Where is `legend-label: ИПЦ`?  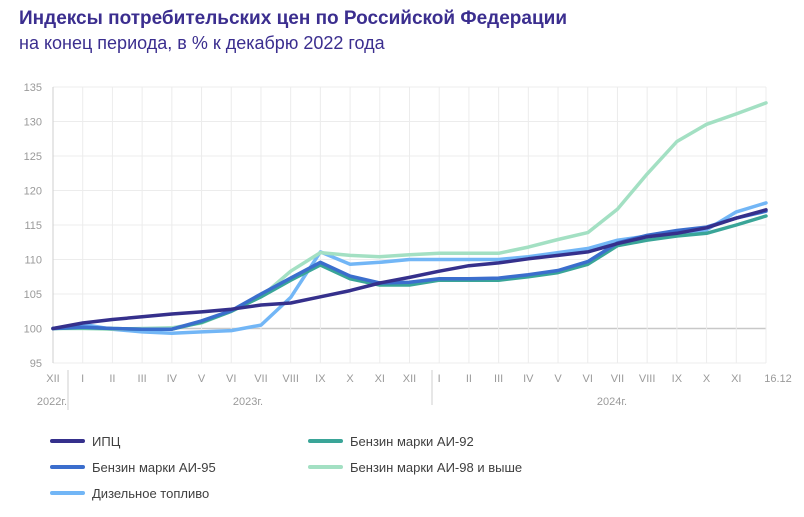
legend-label: ИПЦ is located at coordinates (106, 441).